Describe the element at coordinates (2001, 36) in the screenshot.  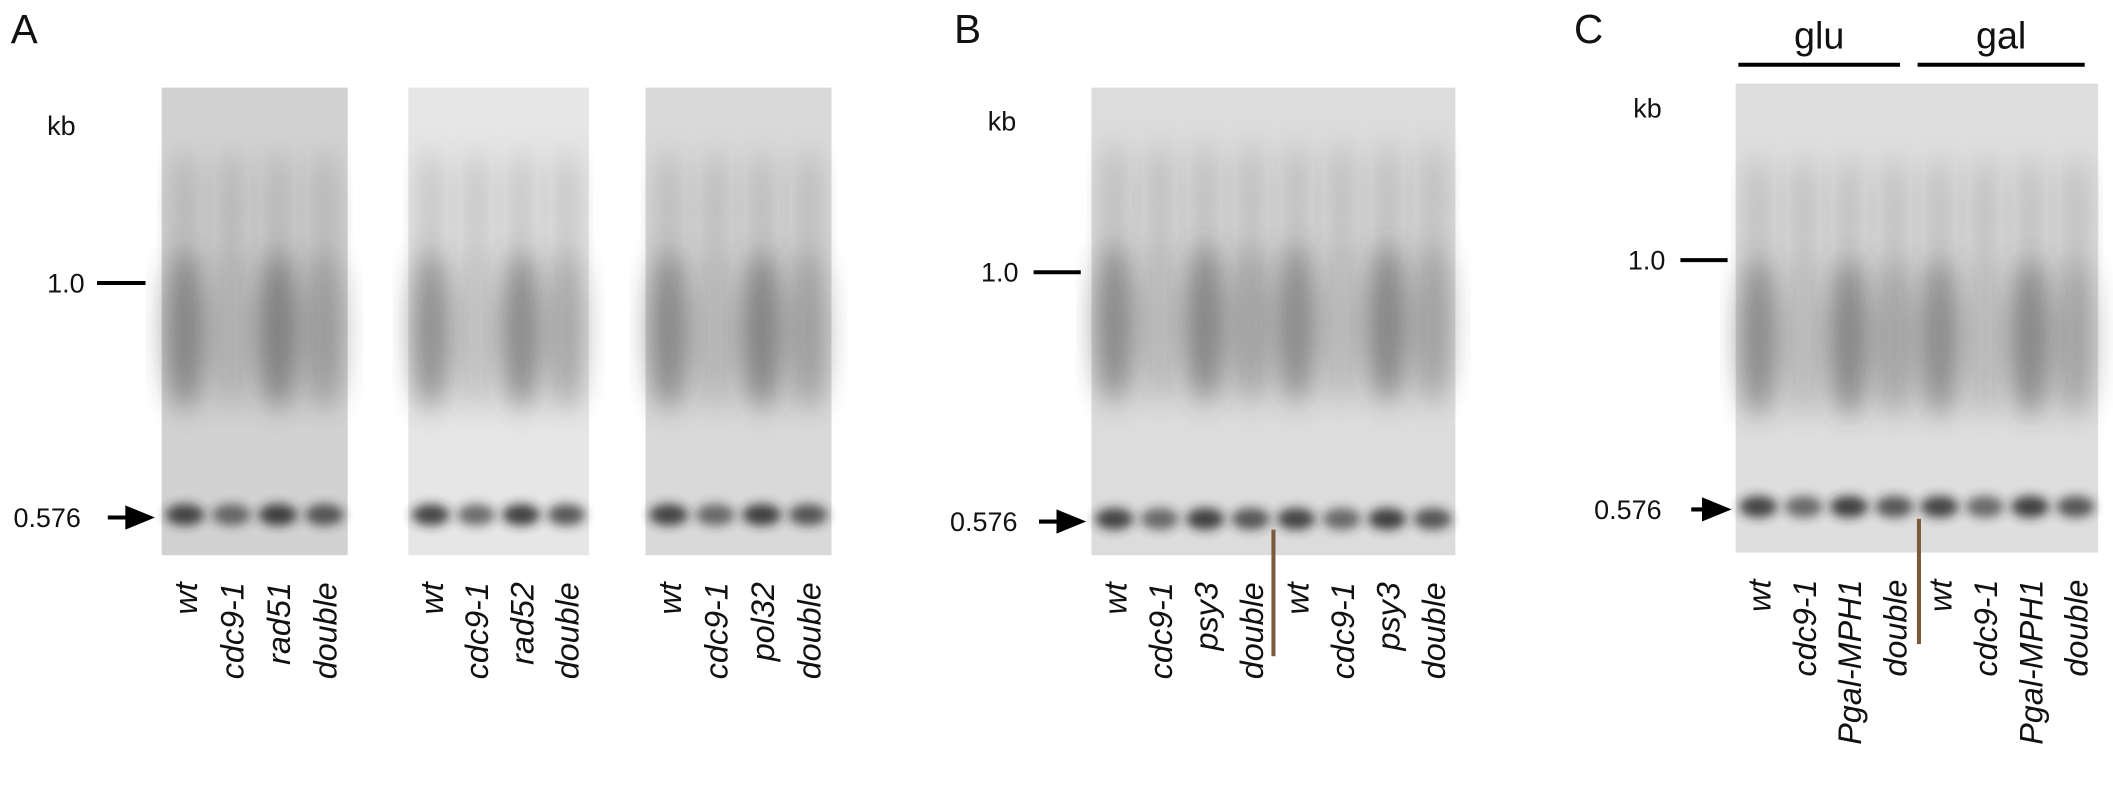
I see `group-label: gal` at that location.